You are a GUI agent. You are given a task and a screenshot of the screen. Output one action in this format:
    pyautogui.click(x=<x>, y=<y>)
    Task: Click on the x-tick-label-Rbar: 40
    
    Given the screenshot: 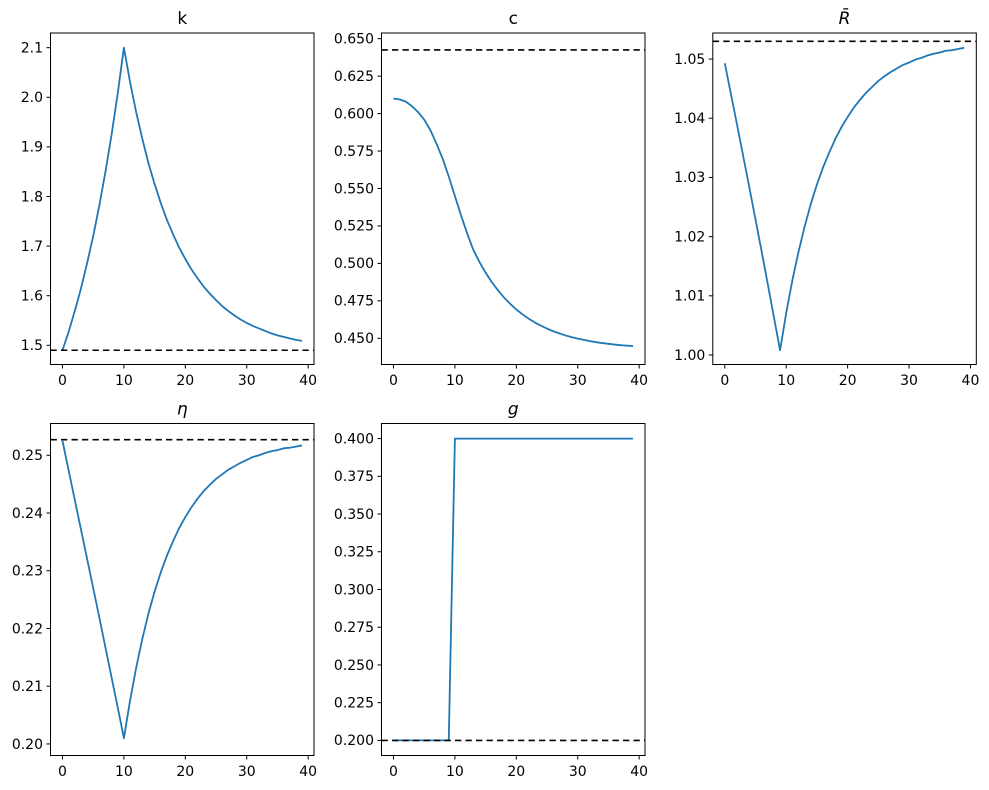 What is the action you would take?
    pyautogui.click(x=971, y=381)
    